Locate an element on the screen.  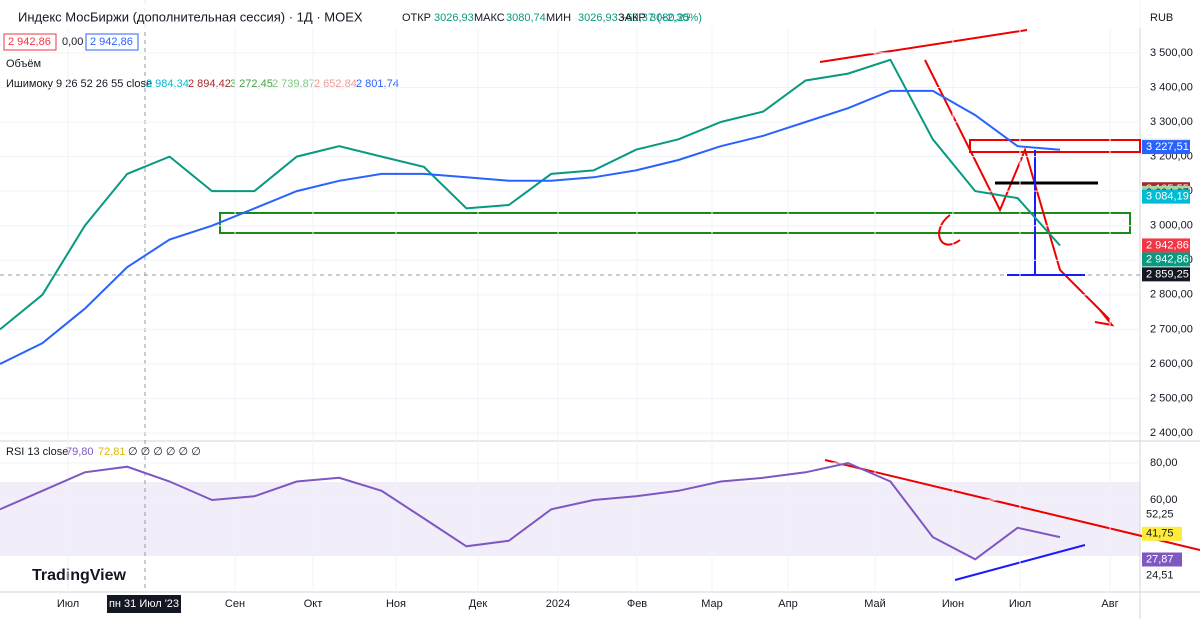
buy-price: 2 942,86 is located at coordinates (111, 42).